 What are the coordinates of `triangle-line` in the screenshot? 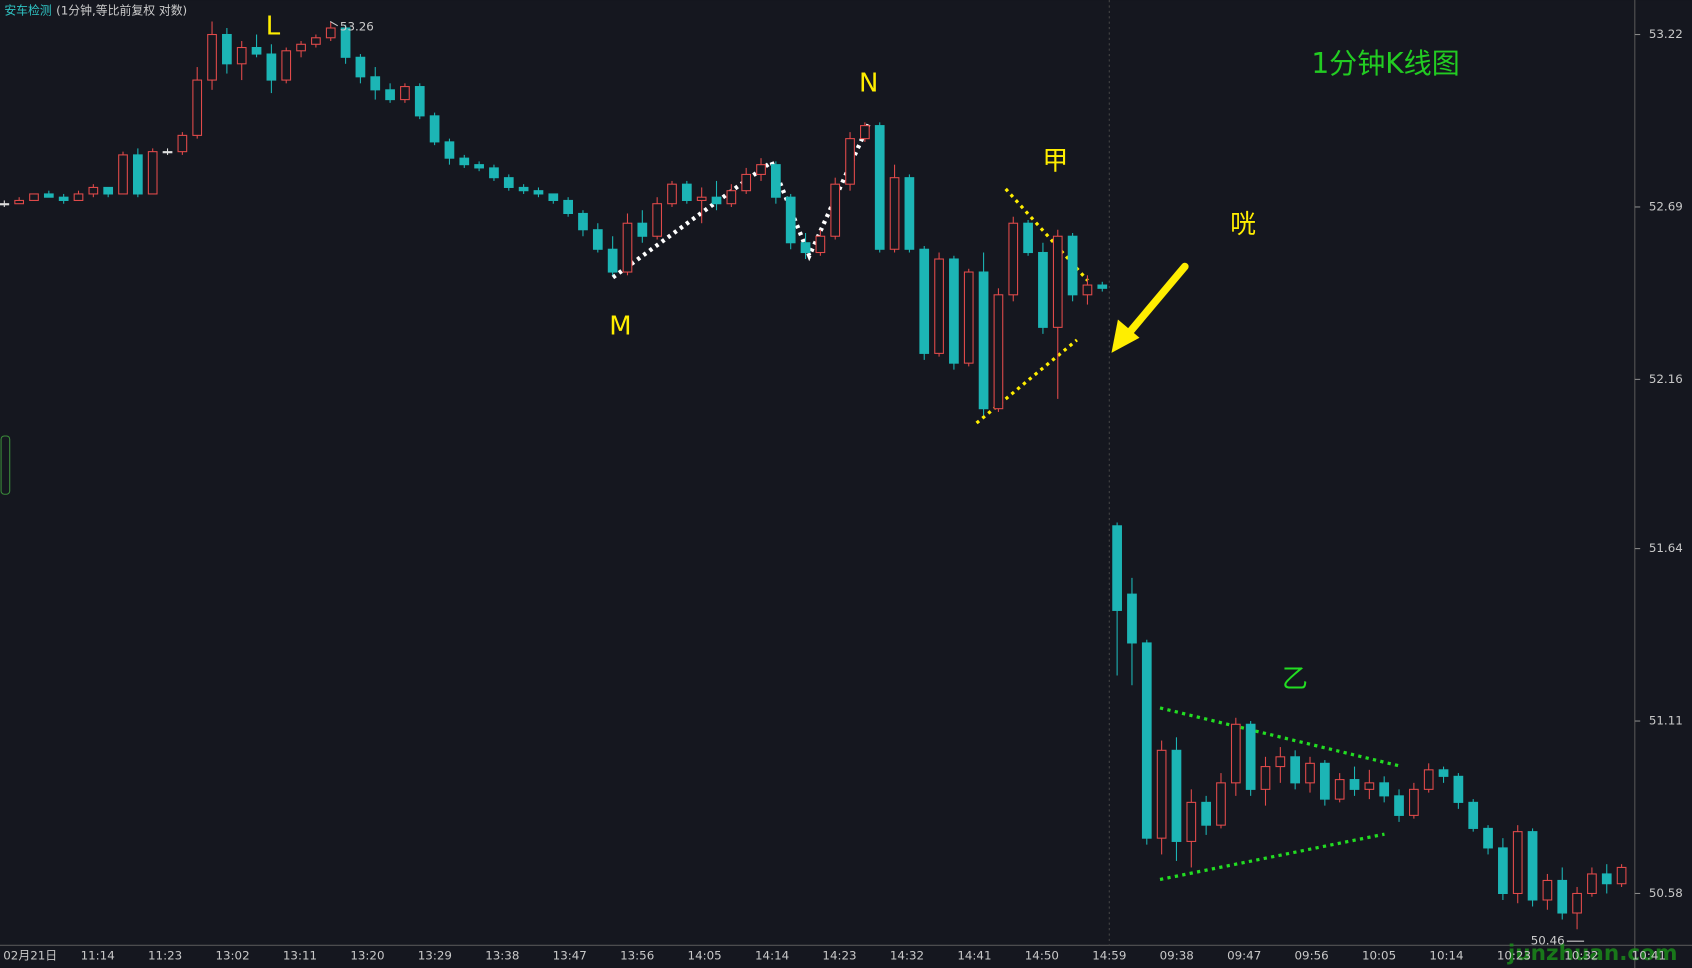 It's located at (1280, 737).